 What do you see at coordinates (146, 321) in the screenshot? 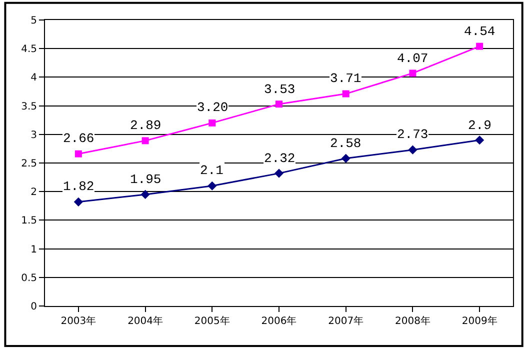
I see `x-tick-label: 2004年` at bounding box center [146, 321].